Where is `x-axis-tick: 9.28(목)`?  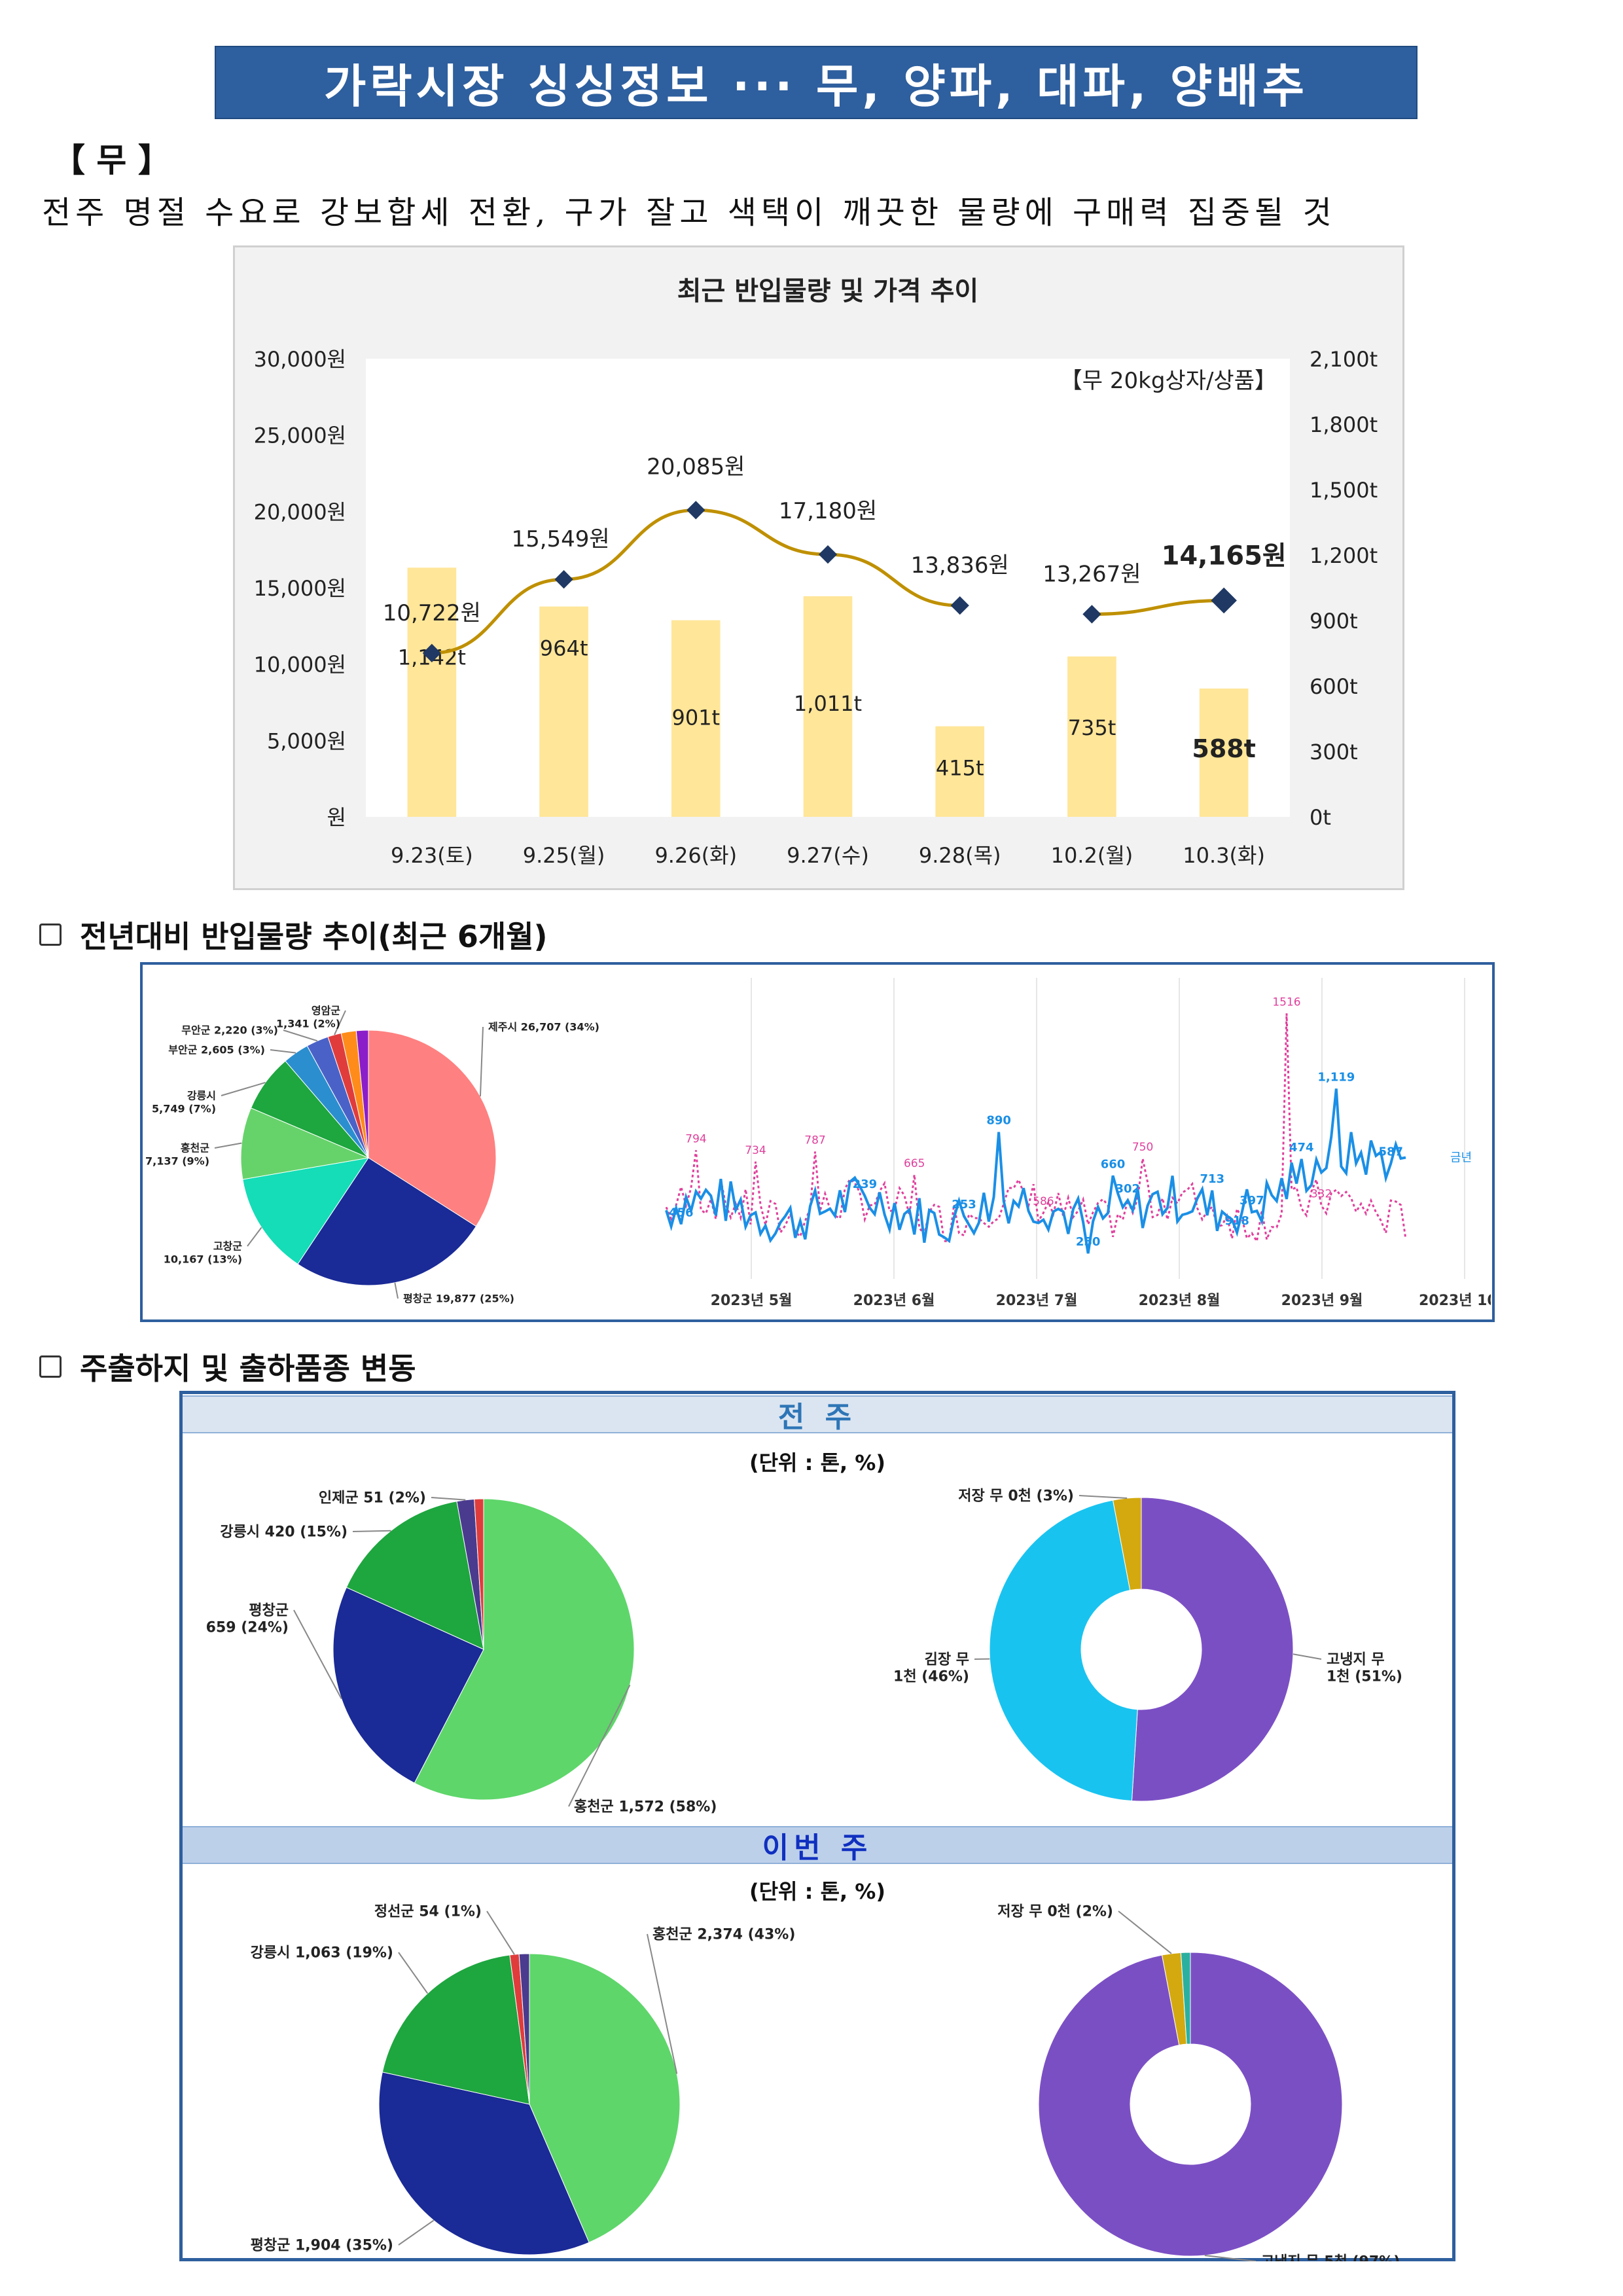 x-axis-tick: 9.28(목) is located at coordinates (960, 856).